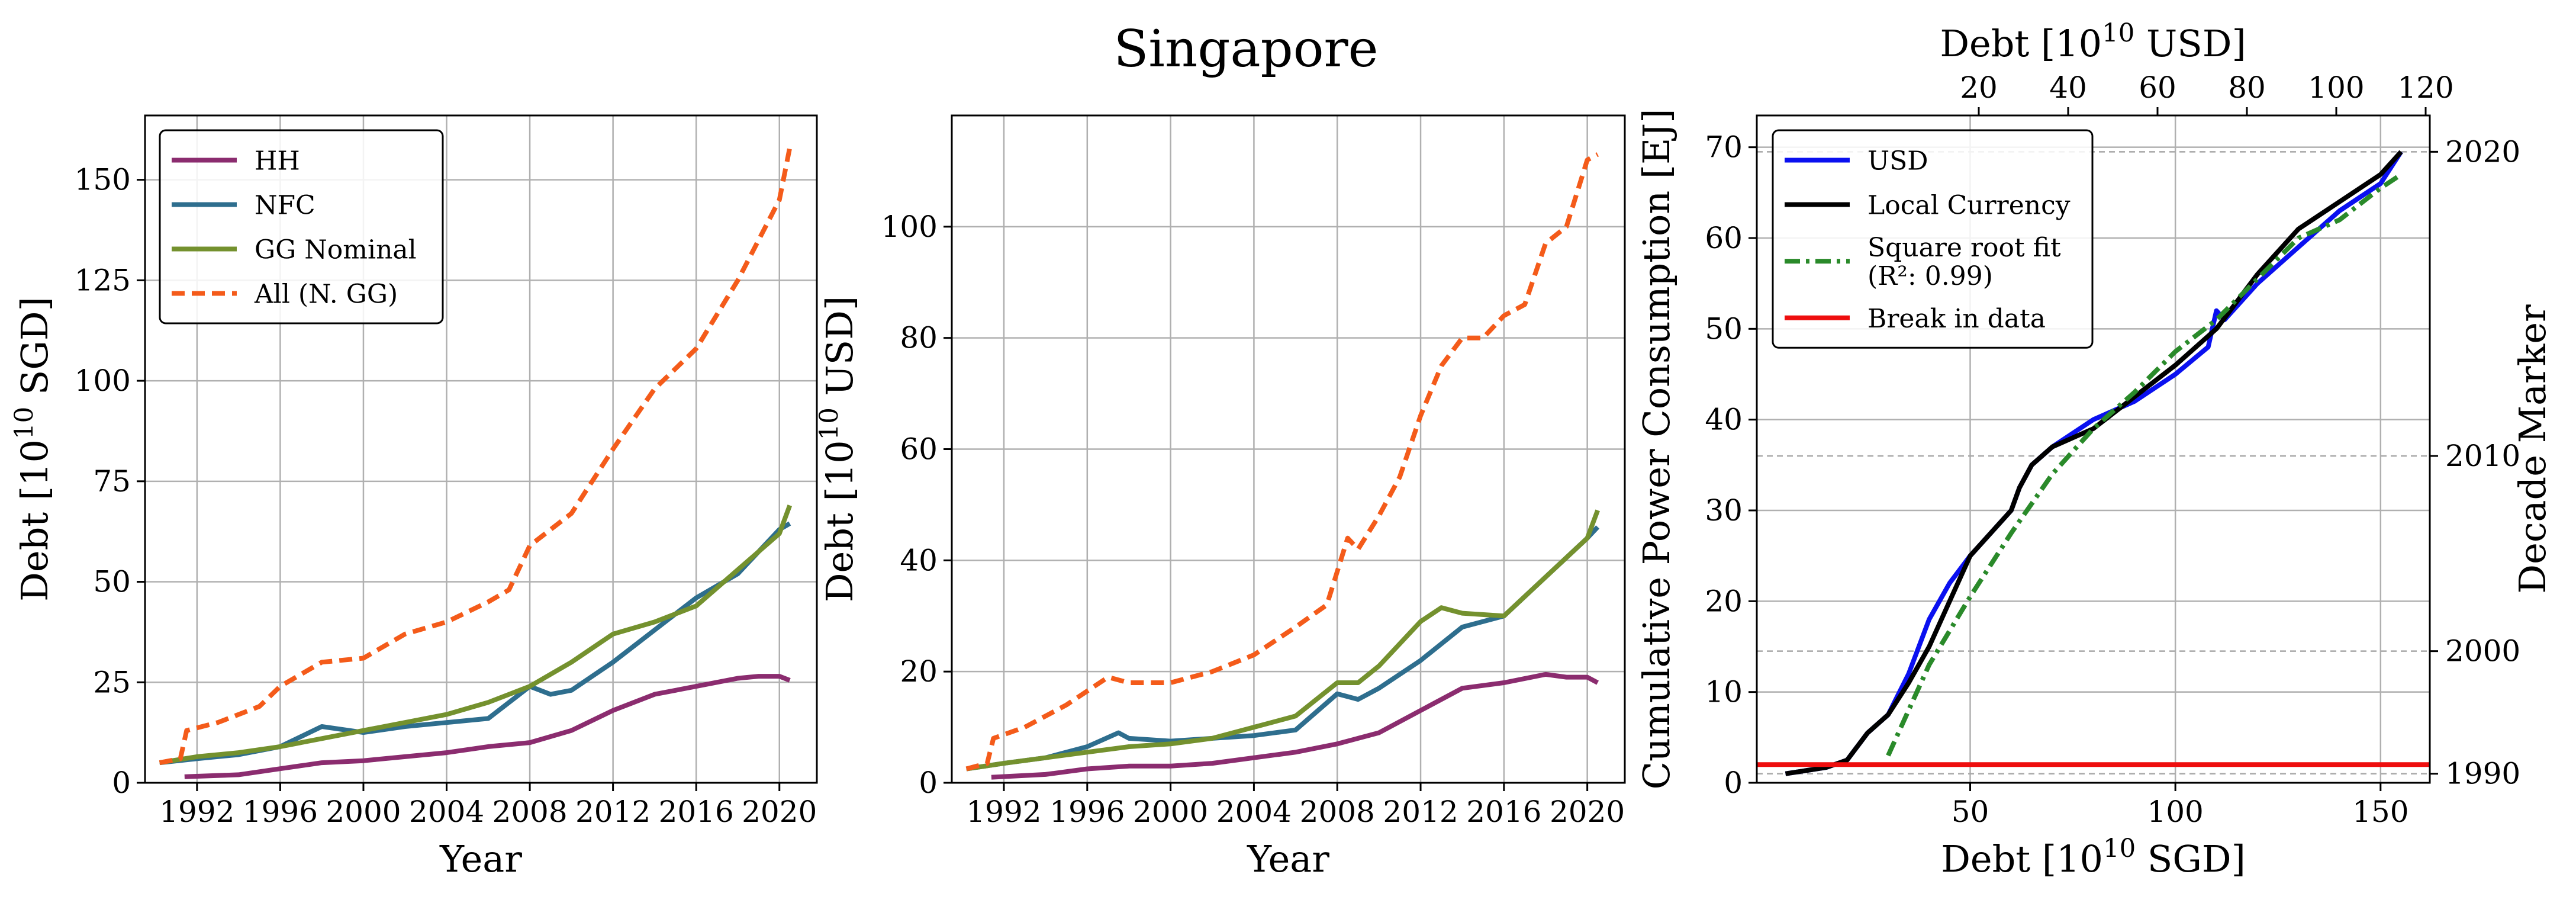 The image size is (2576, 903). I want to click on y-tick-label: 125, so click(103, 280).